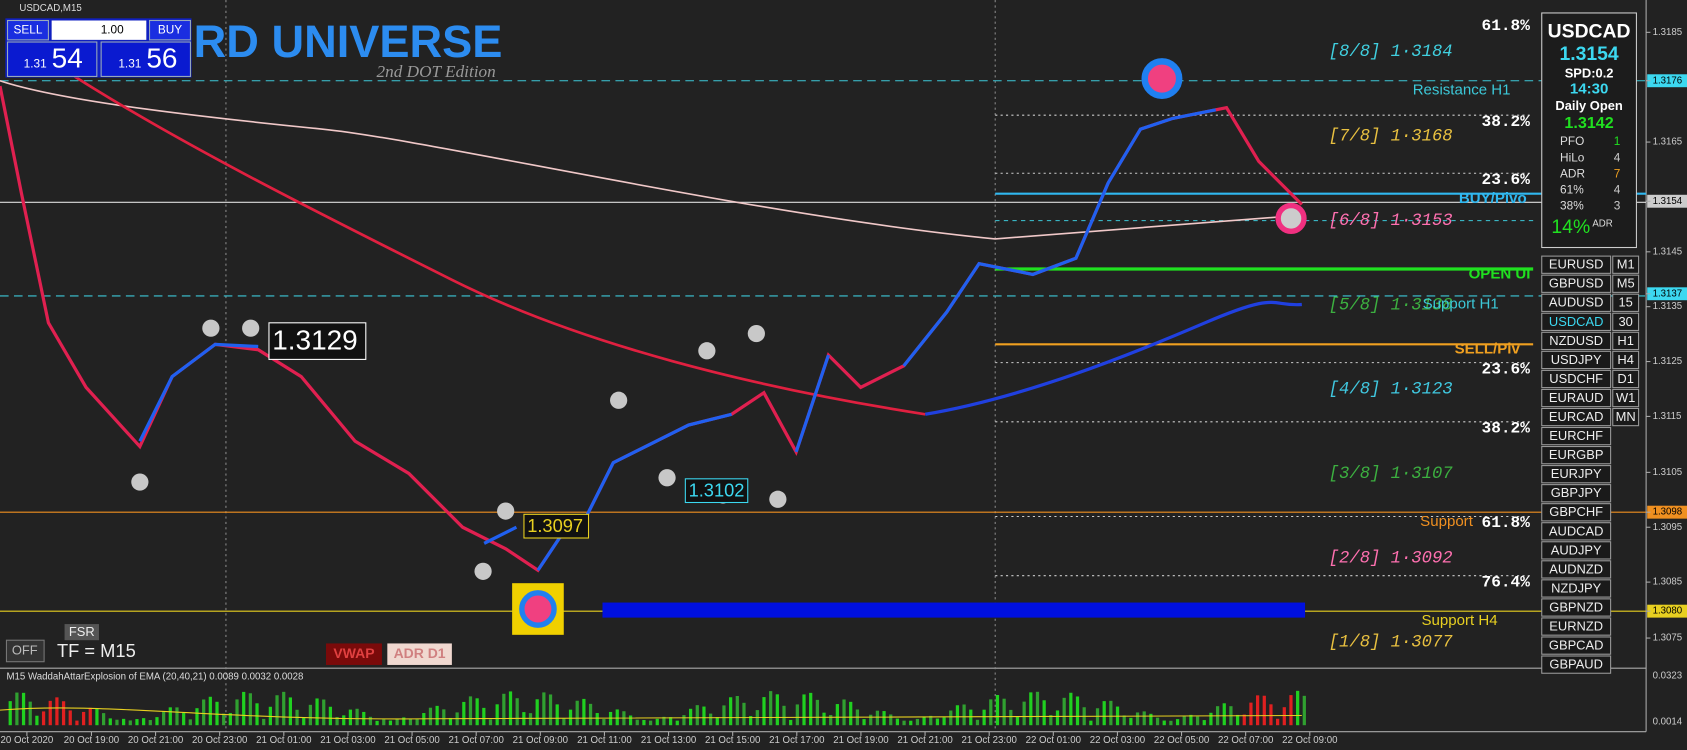  What do you see at coordinates (27, 30) in the screenshot?
I see `sell-button` at bounding box center [27, 30].